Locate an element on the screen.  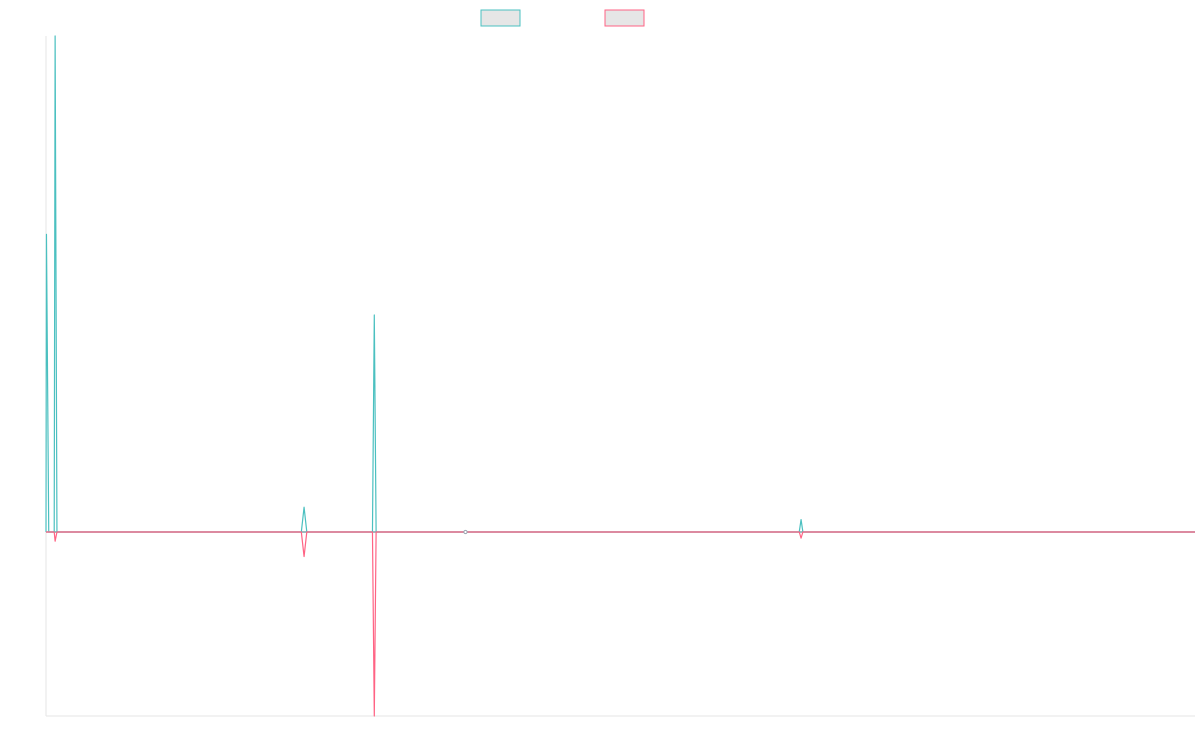
legend is located at coordinates (562, 18).